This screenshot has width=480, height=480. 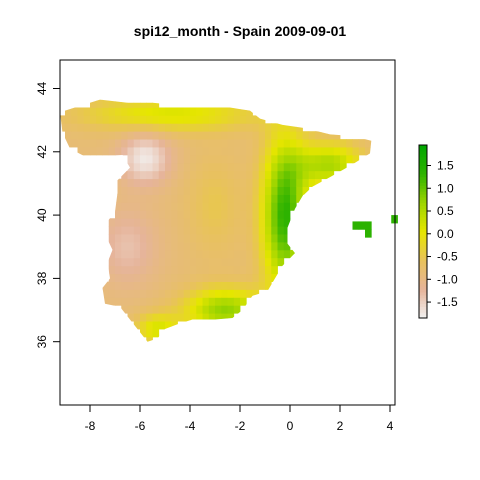 I want to click on y-tick-label: 44, so click(x=42, y=88).